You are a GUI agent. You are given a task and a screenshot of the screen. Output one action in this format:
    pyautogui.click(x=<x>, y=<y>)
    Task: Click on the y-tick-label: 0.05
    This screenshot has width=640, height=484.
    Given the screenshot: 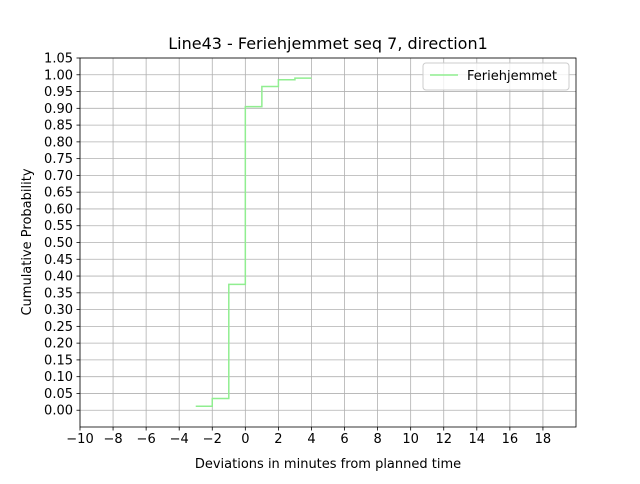 What is the action you would take?
    pyautogui.click(x=58, y=394)
    